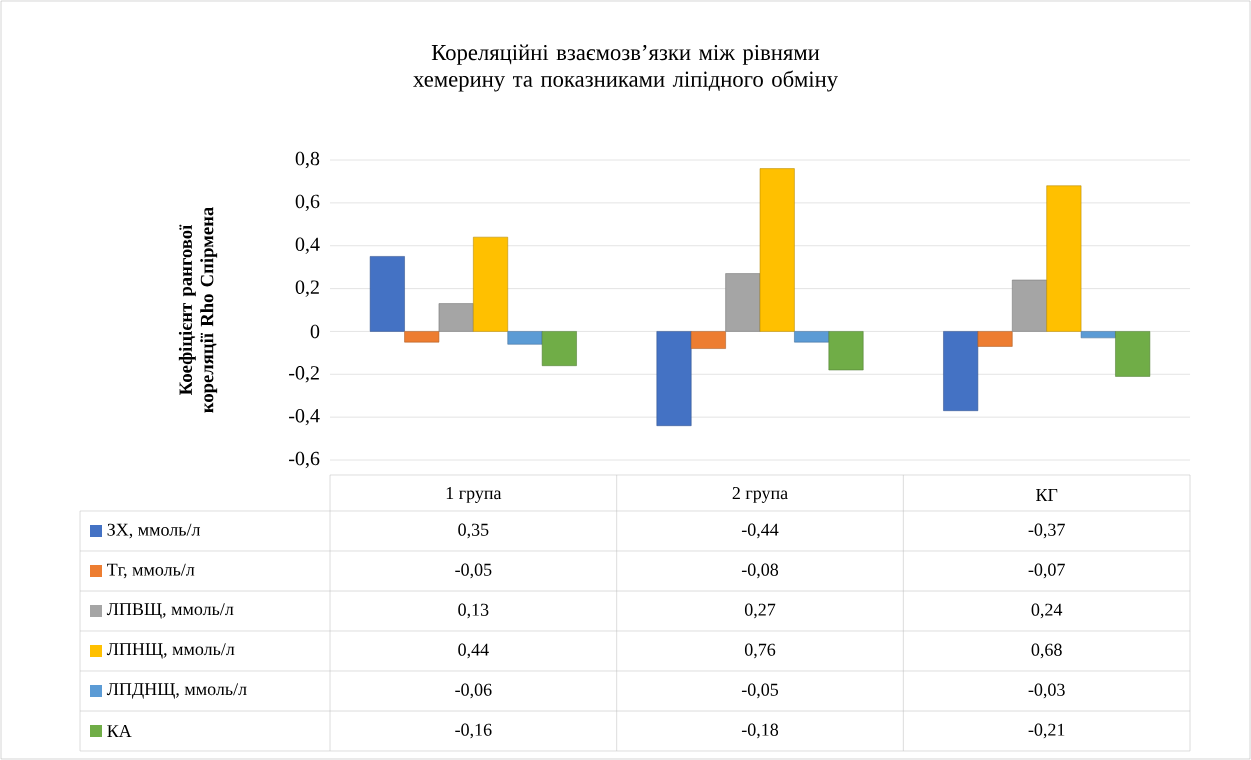  What do you see at coordinates (474, 495) in the screenshot?
I see `x-tick-label: 1 група` at bounding box center [474, 495].